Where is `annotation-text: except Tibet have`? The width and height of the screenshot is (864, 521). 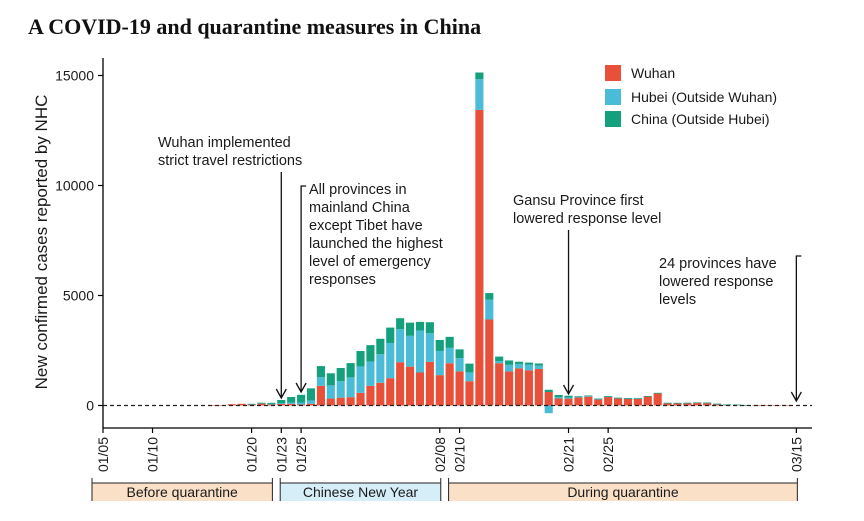
annotation-text: except Tibet have is located at coordinates (366, 226).